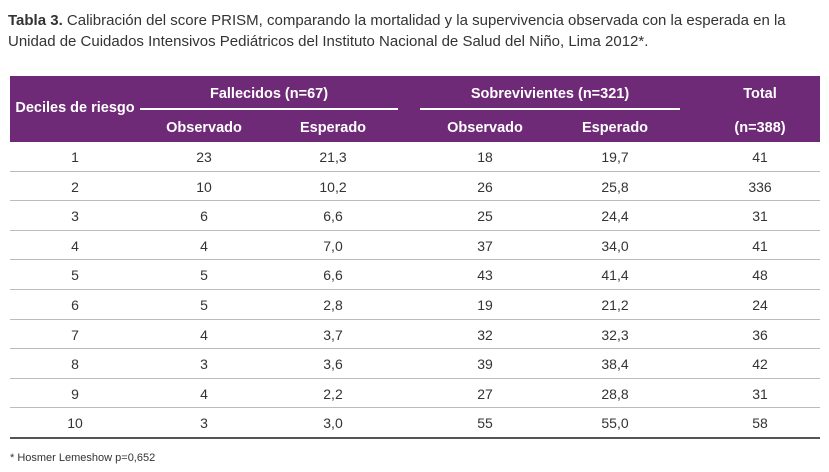 This screenshot has height=472, width=829. What do you see at coordinates (485, 128) in the screenshot?
I see `header-sobrevivientes-observado: Observado` at bounding box center [485, 128].